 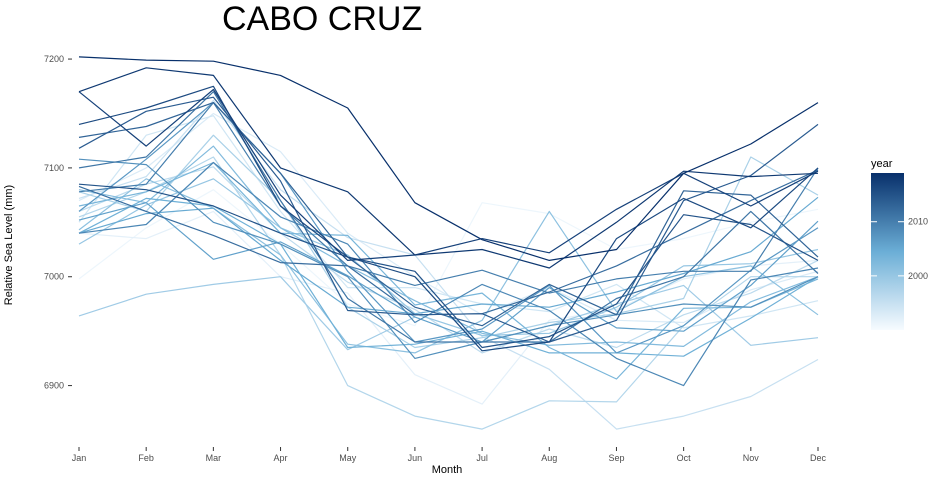 I want to click on x-tick-label: Feb, so click(x=146, y=458).